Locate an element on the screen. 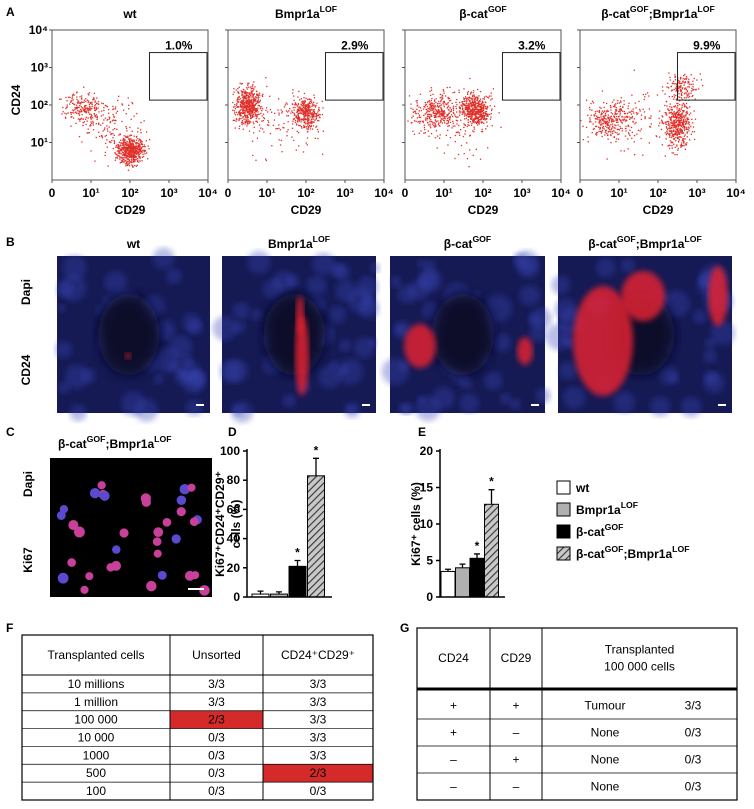  genotype-part: GOF is located at coordinates (614, 549).